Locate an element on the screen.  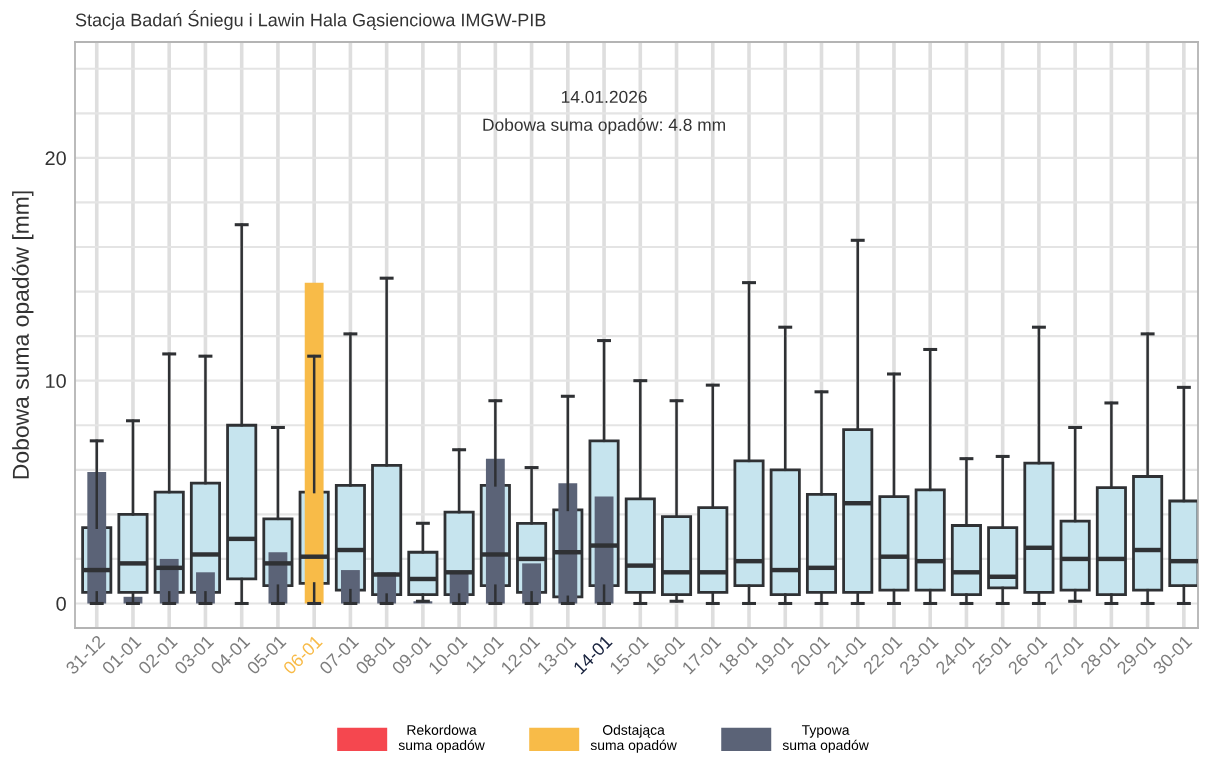
y-tick-label: 0 is located at coordinates (61, 603).